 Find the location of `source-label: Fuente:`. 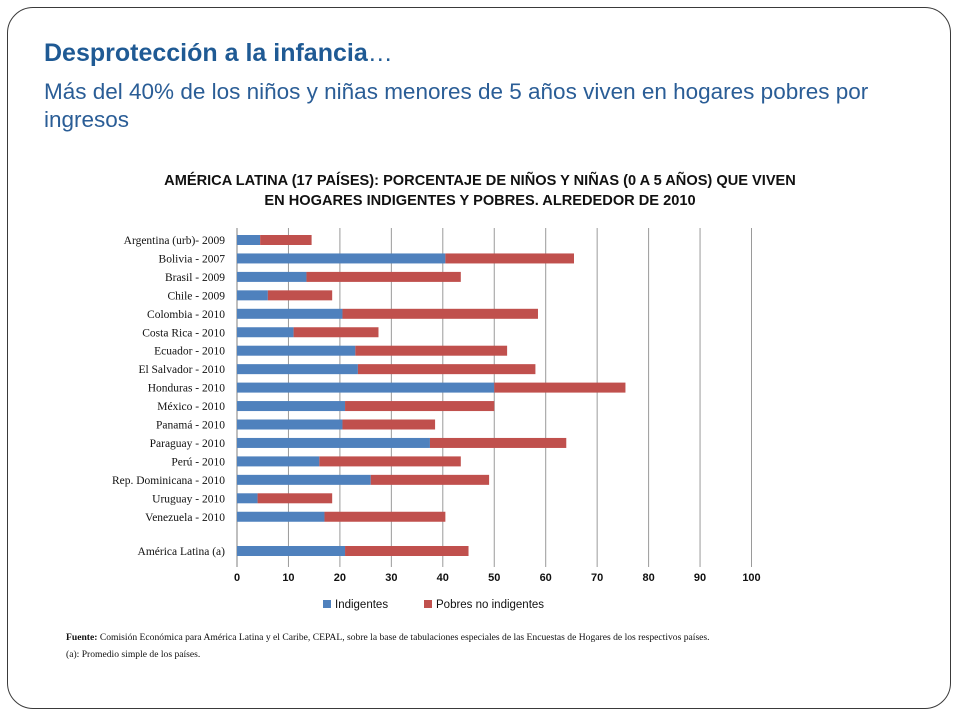

source-label: Fuente: is located at coordinates (82, 637).